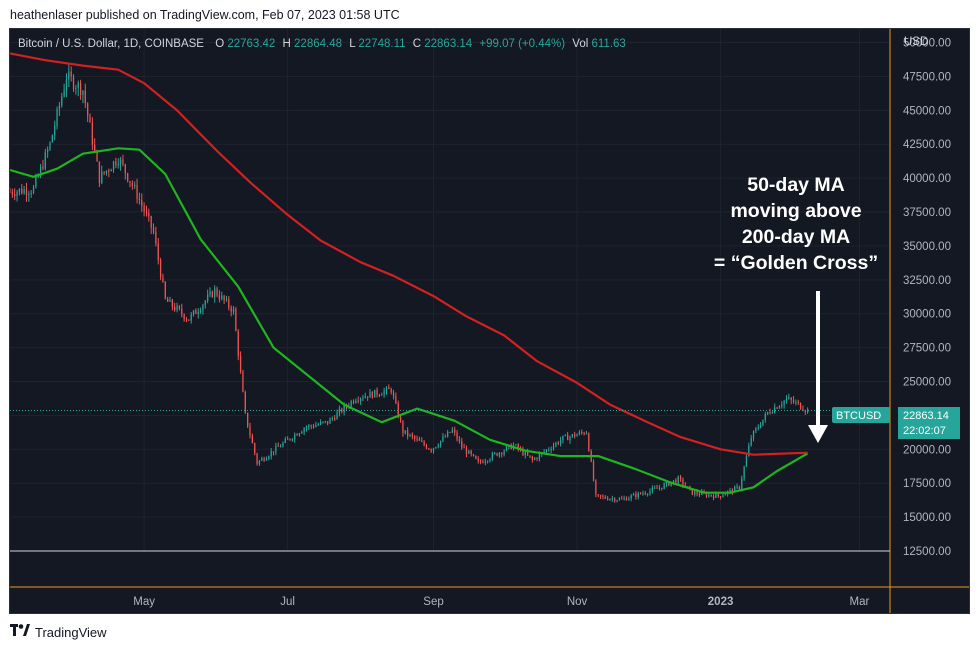 Image resolution: width=979 pixels, height=649 pixels. Describe the element at coordinates (927, 179) in the screenshot. I see `y-tick-label: 40000.00` at that location.